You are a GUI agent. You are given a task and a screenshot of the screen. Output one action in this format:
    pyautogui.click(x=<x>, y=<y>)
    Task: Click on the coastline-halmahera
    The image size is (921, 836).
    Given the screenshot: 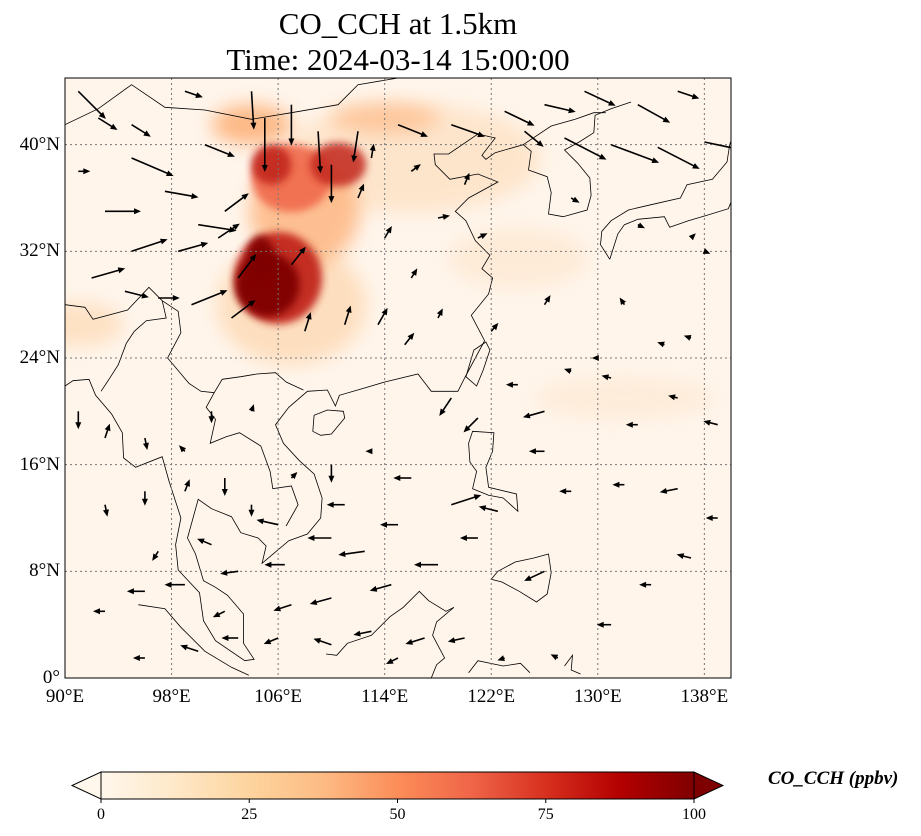 What is the action you would take?
    pyautogui.click(x=572, y=664)
    